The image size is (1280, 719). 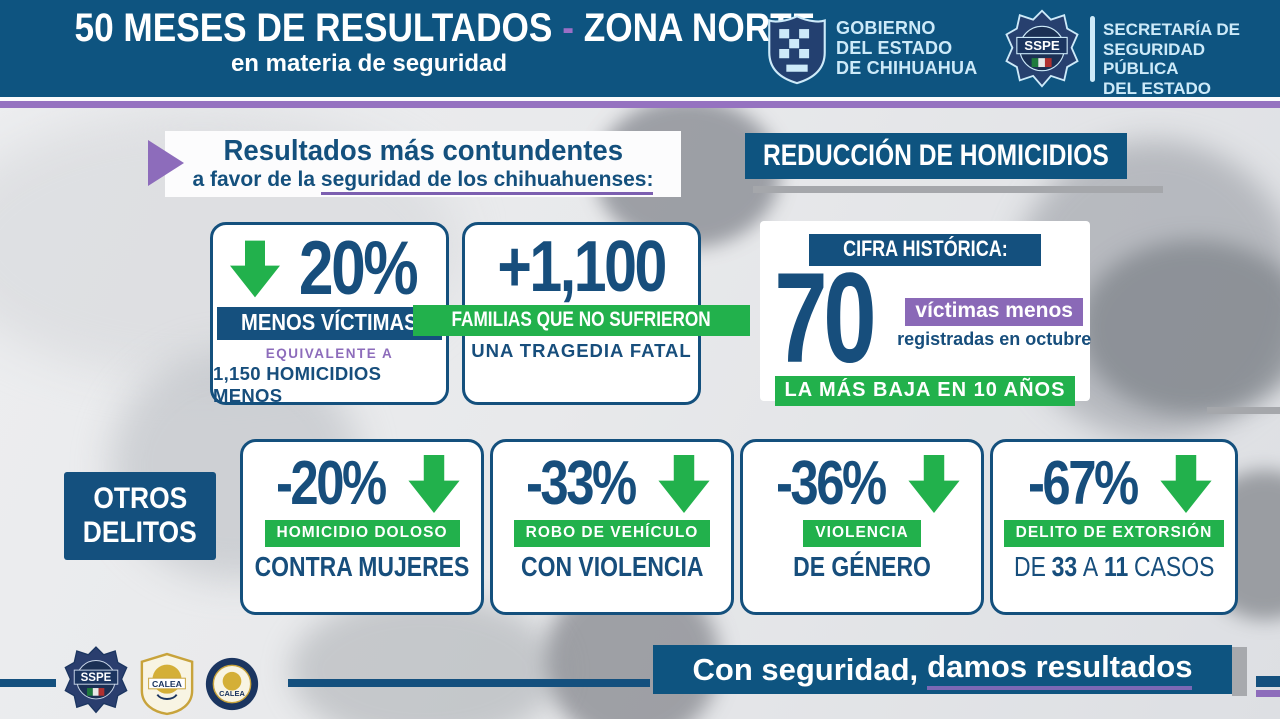 I want to click on calea-seal-logo: CALEA, so click(x=232, y=684).